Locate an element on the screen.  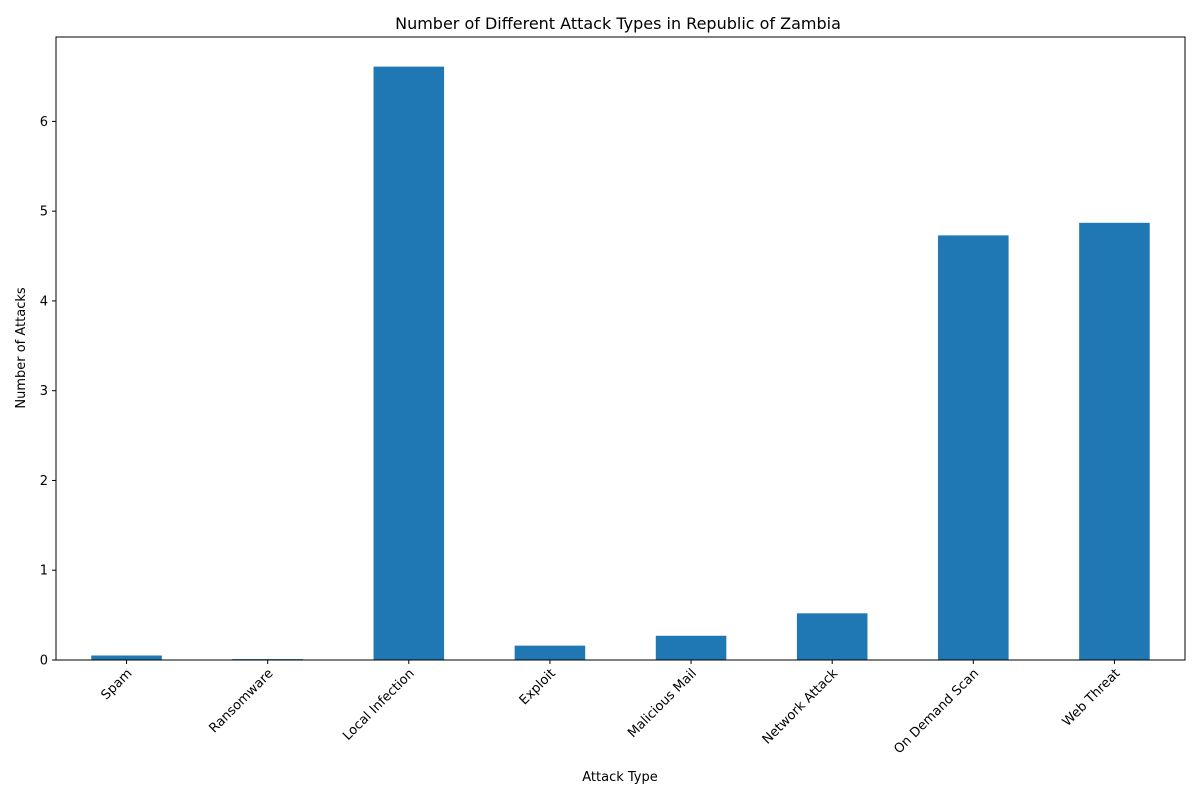
x-tick-label: Malicious Mail is located at coordinates (662, 703).